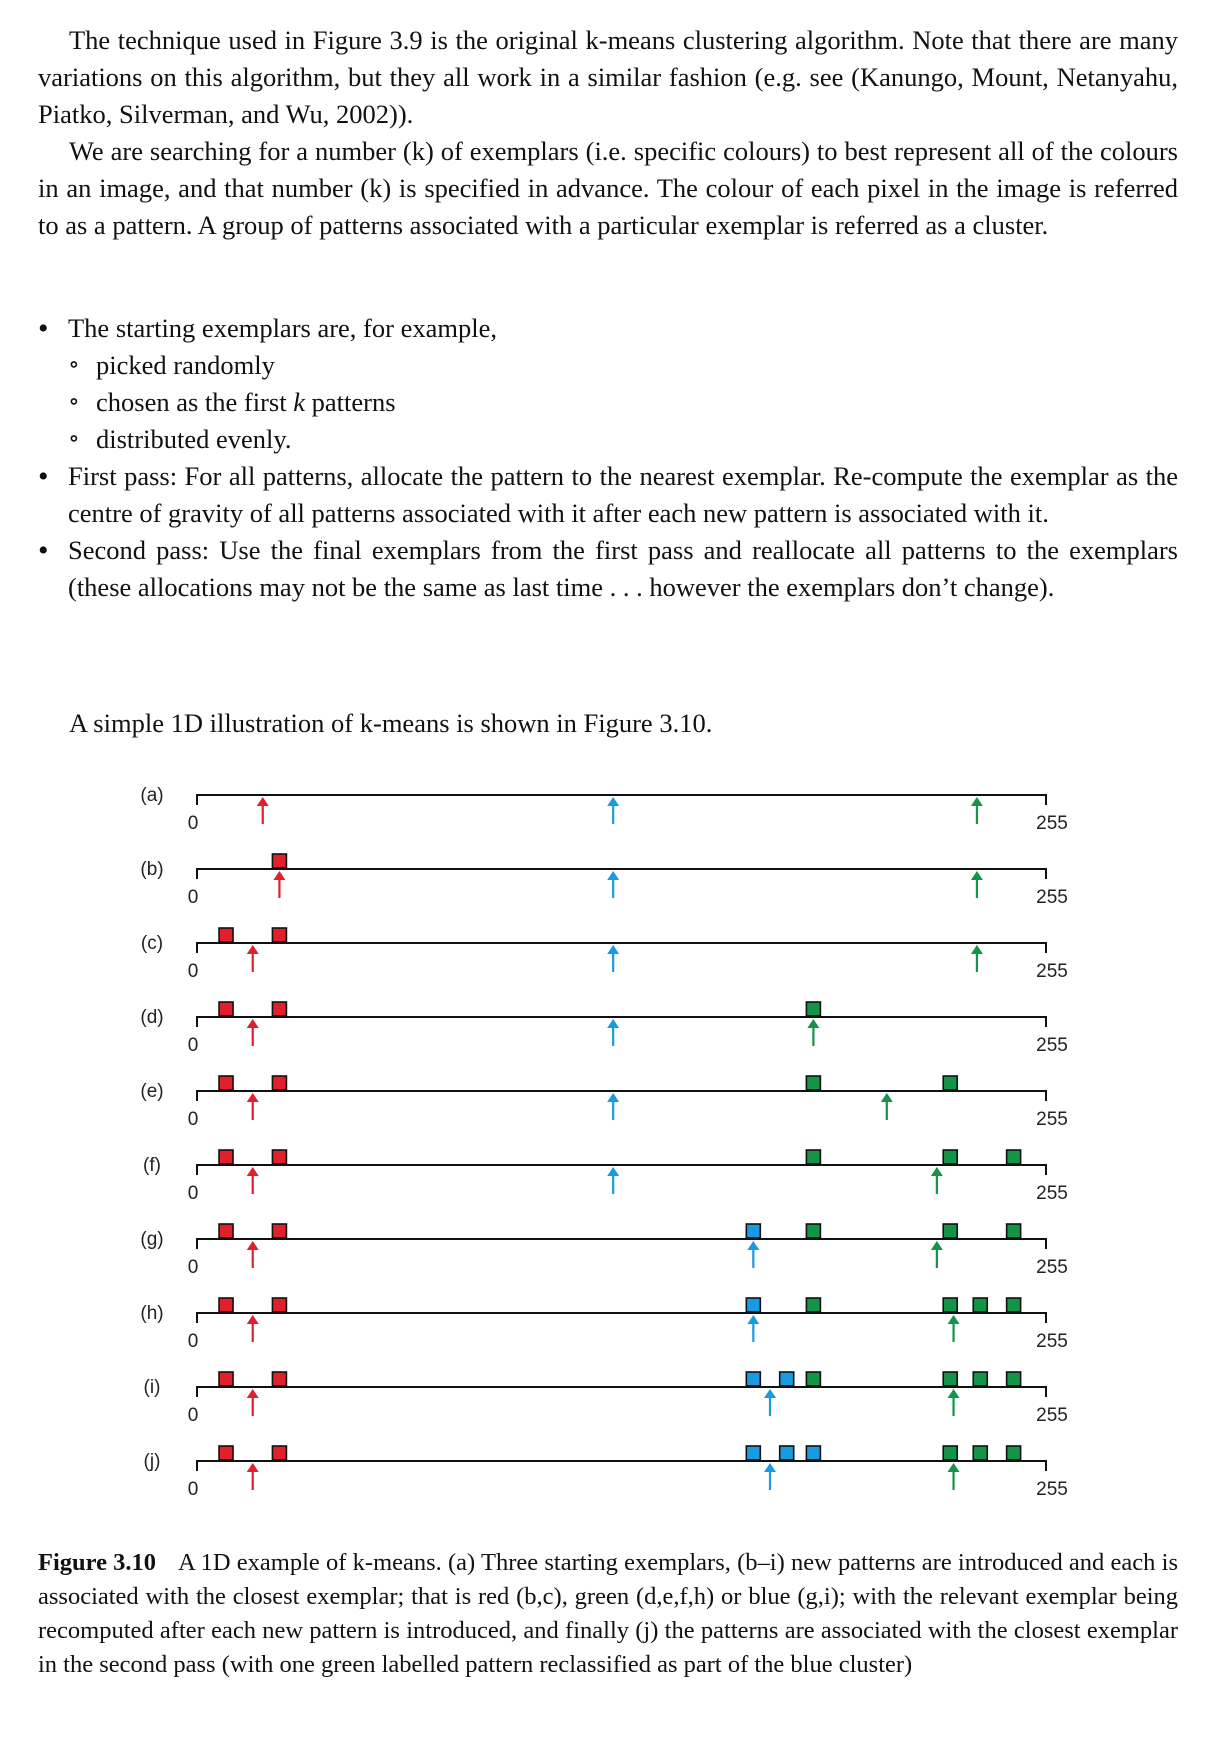 This screenshot has width=1223, height=1749. I want to click on row-label: (h), so click(151, 1313).